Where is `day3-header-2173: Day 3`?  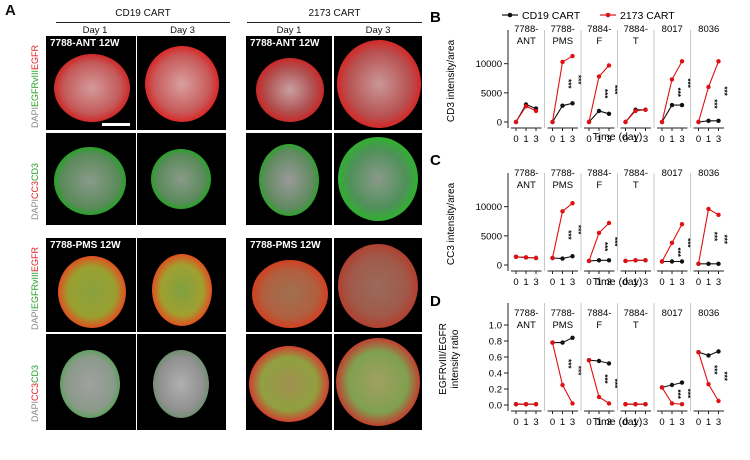 day3-header-2173: Day 3 is located at coordinates (378, 30).